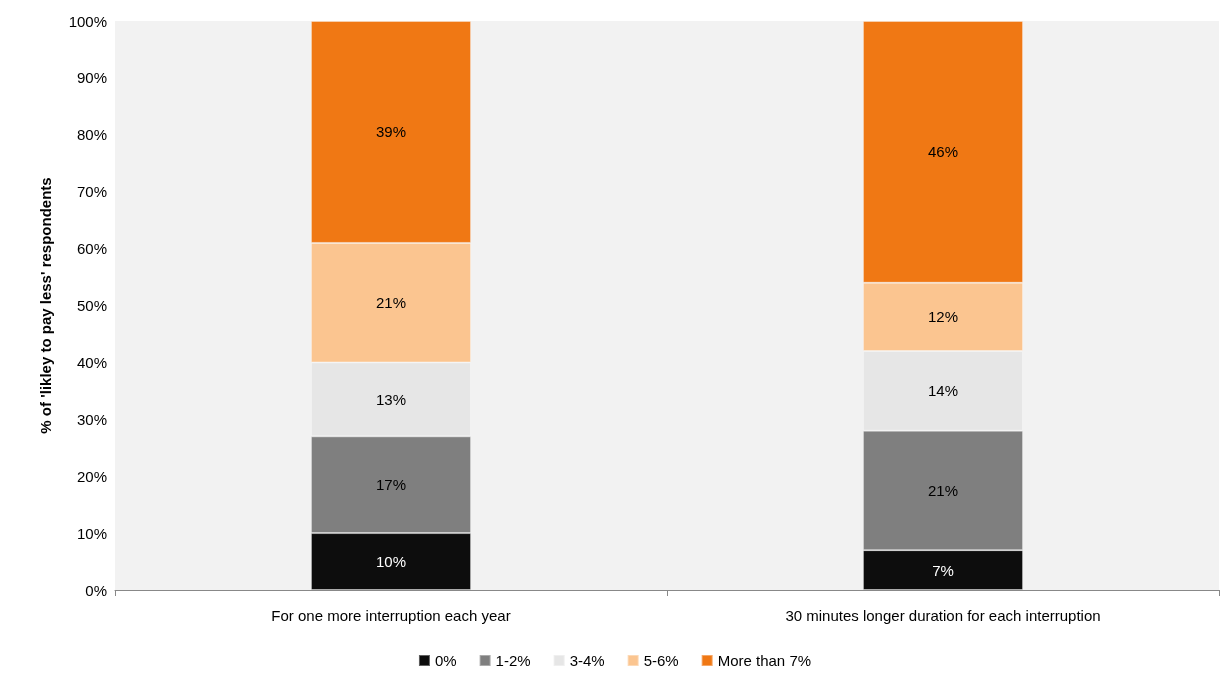  What do you see at coordinates (943, 152) in the screenshot?
I see `data-label: 46%` at bounding box center [943, 152].